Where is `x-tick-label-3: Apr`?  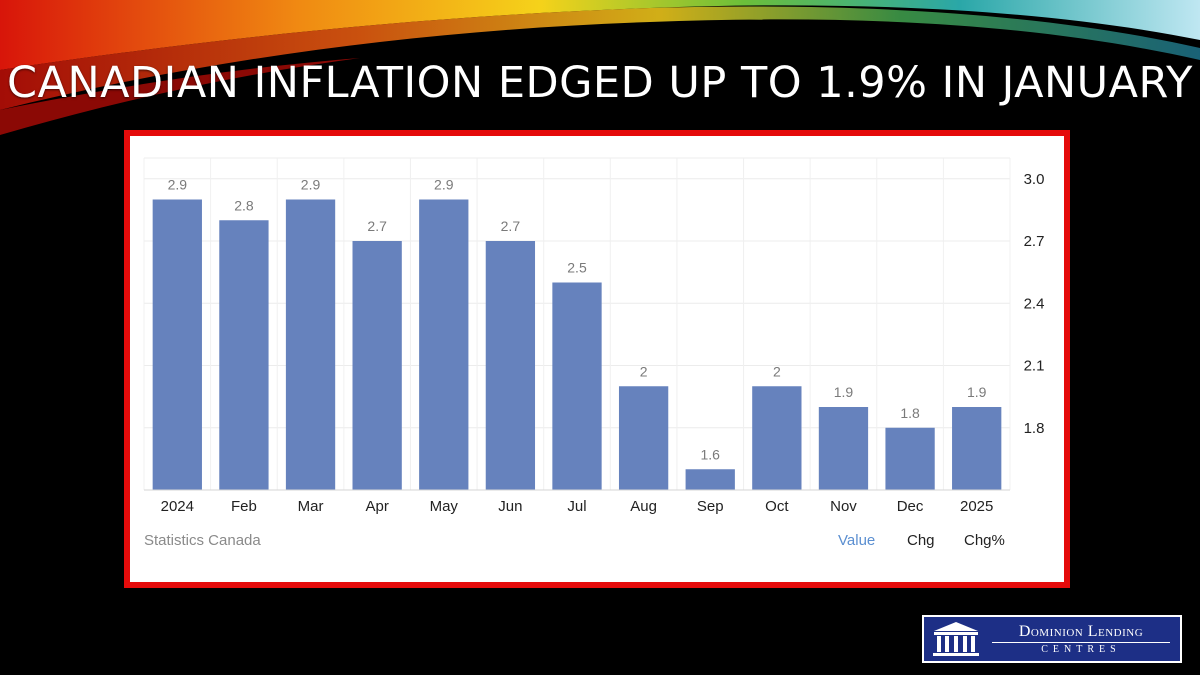 x-tick-label-3: Apr is located at coordinates (376, 506).